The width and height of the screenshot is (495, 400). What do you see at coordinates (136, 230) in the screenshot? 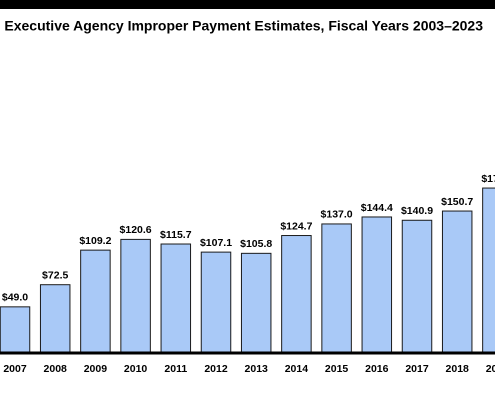
I see `value-label: $120.6` at bounding box center [136, 230].